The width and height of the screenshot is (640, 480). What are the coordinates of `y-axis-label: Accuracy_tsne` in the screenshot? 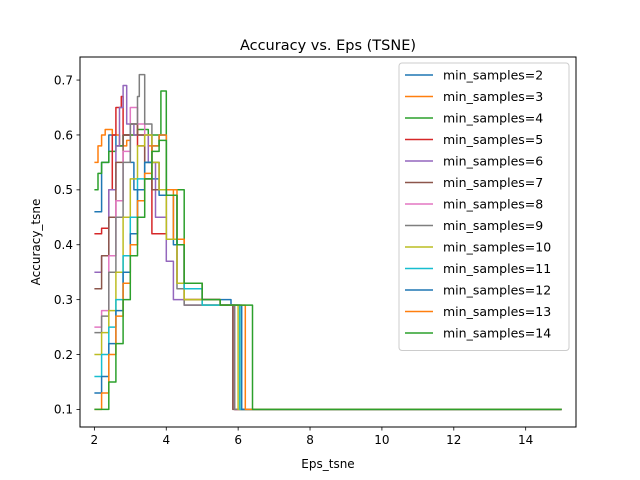 It's located at (36, 242).